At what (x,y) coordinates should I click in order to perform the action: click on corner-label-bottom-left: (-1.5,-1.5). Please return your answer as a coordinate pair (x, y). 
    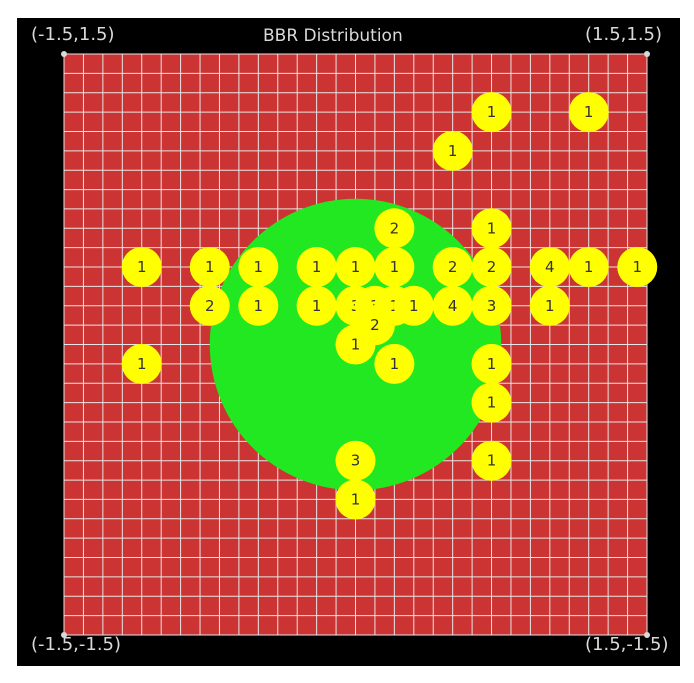
    Looking at the image, I should click on (76, 644).